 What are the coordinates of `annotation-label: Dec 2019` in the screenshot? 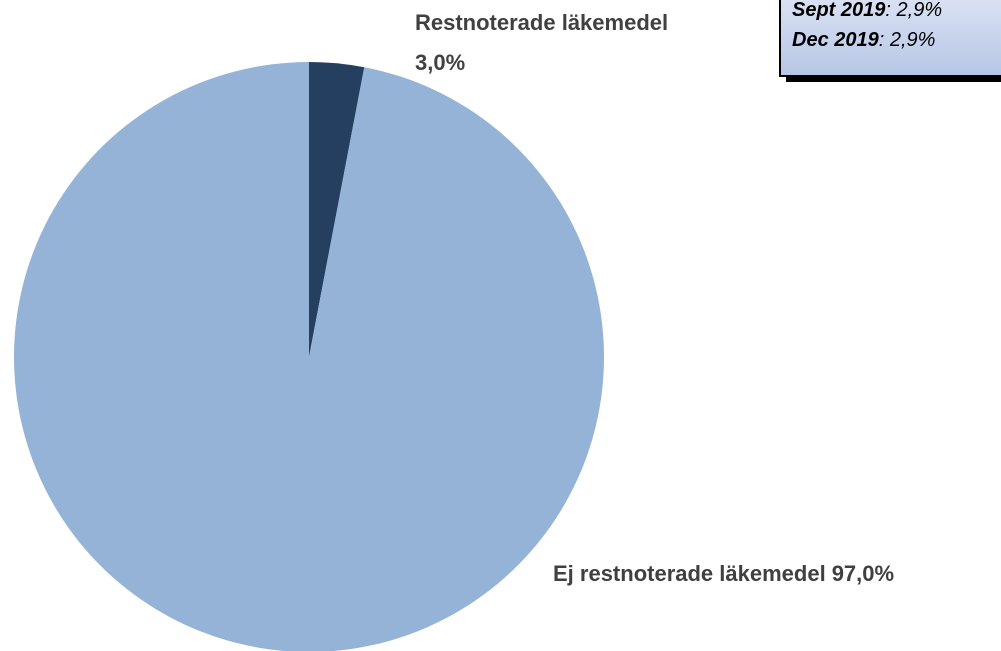 It's located at (836, 40).